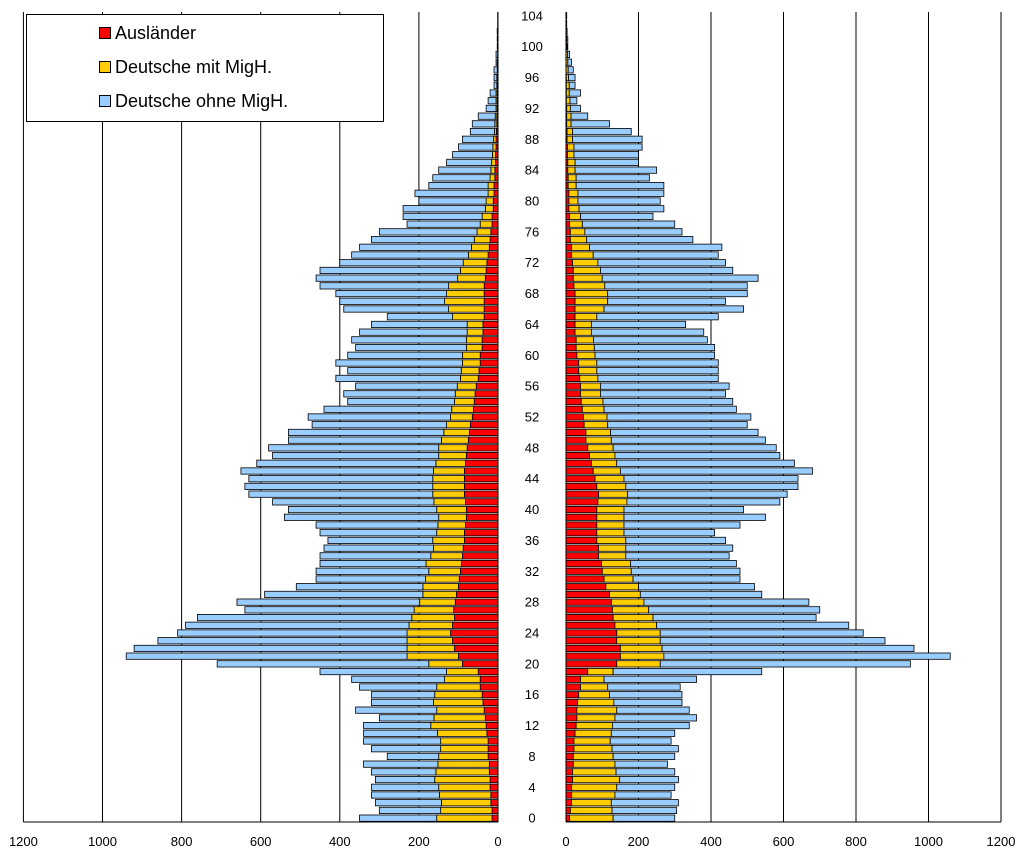 The image size is (1019, 850). What do you see at coordinates (147, 33) in the screenshot?
I see `legend-item-auslaender: Ausländer` at bounding box center [147, 33].